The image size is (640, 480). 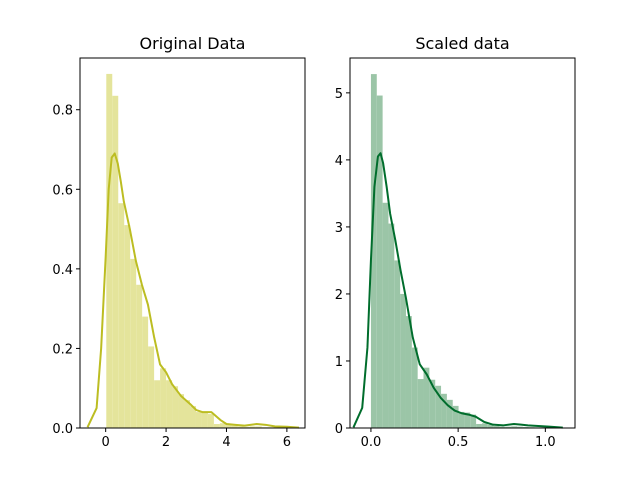 What do you see at coordinates (106, 442) in the screenshot?
I see `x-tick-label: 0` at bounding box center [106, 442].